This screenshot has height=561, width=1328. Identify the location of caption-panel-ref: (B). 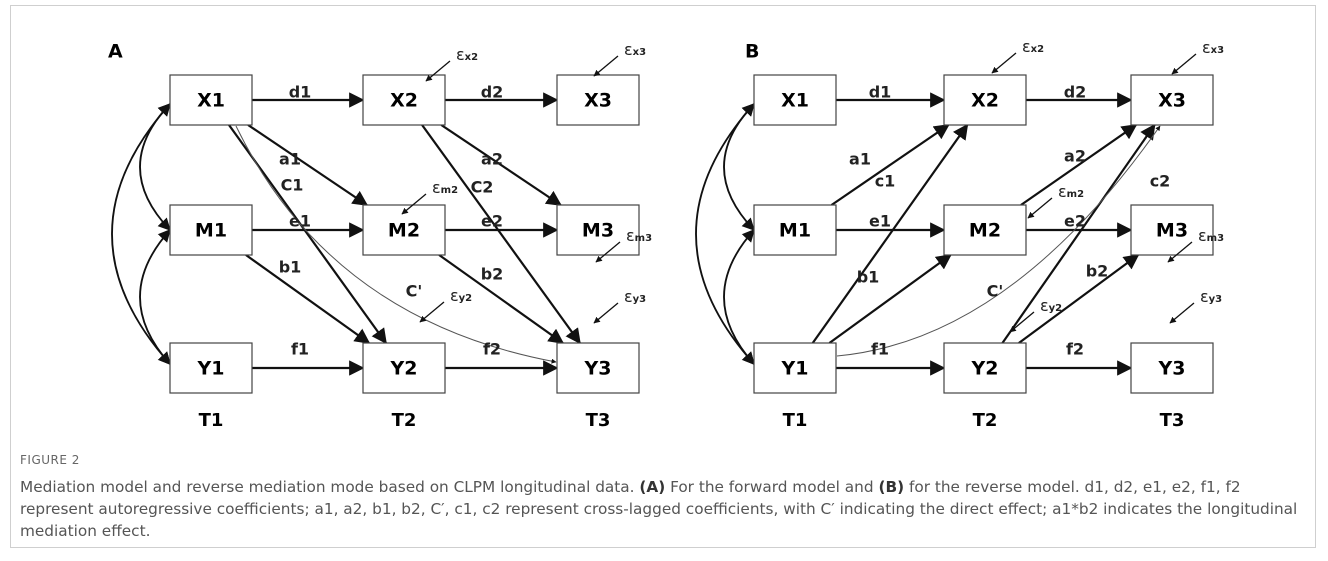
(891, 487).